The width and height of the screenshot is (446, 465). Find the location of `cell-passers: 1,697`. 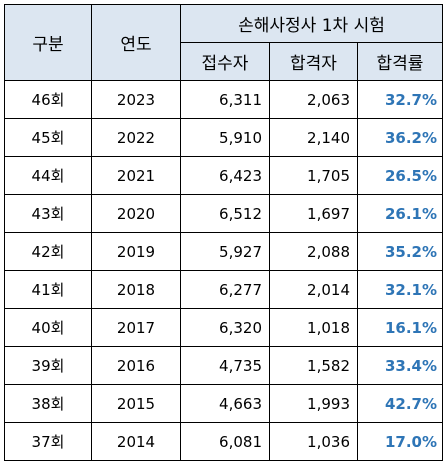

cell-passers: 1,697 is located at coordinates (313, 213).